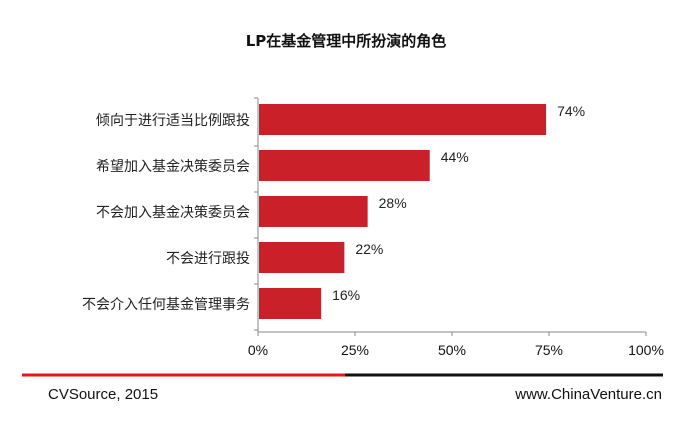  What do you see at coordinates (355, 350) in the screenshot?
I see `x-tick-label: 25%` at bounding box center [355, 350].